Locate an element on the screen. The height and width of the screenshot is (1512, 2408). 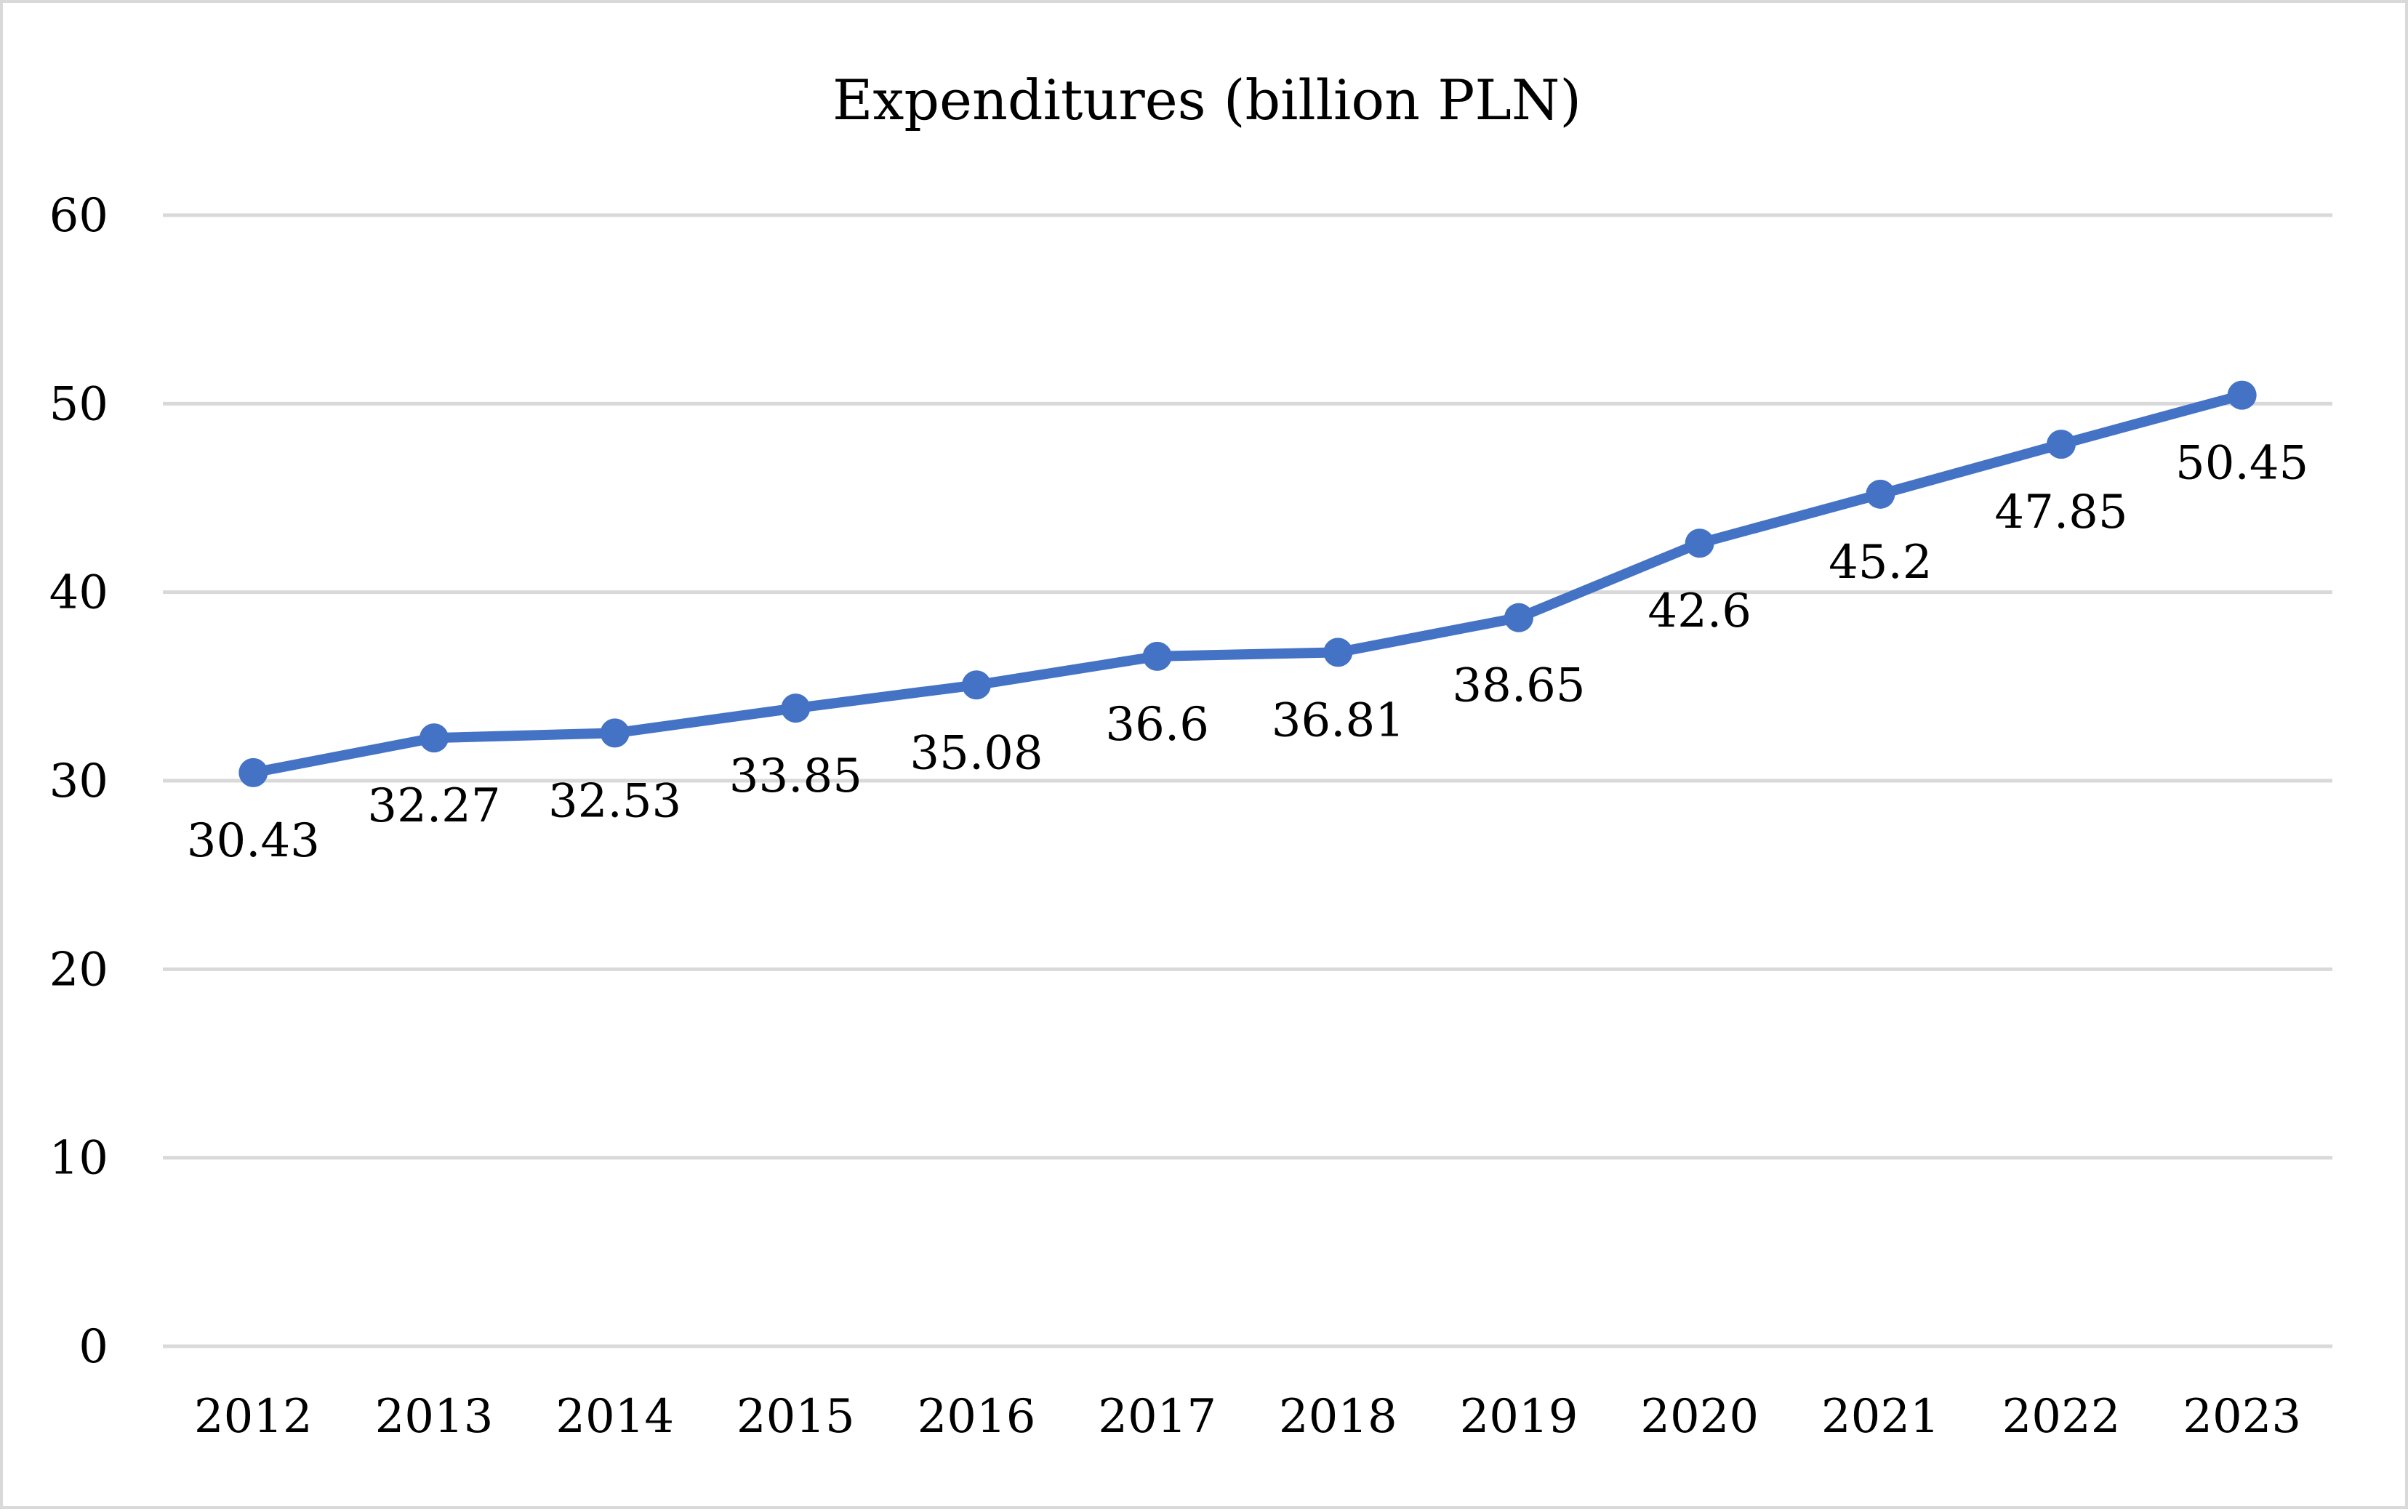
chart-title: Expenditures (billion PLN) is located at coordinates (1206, 100).